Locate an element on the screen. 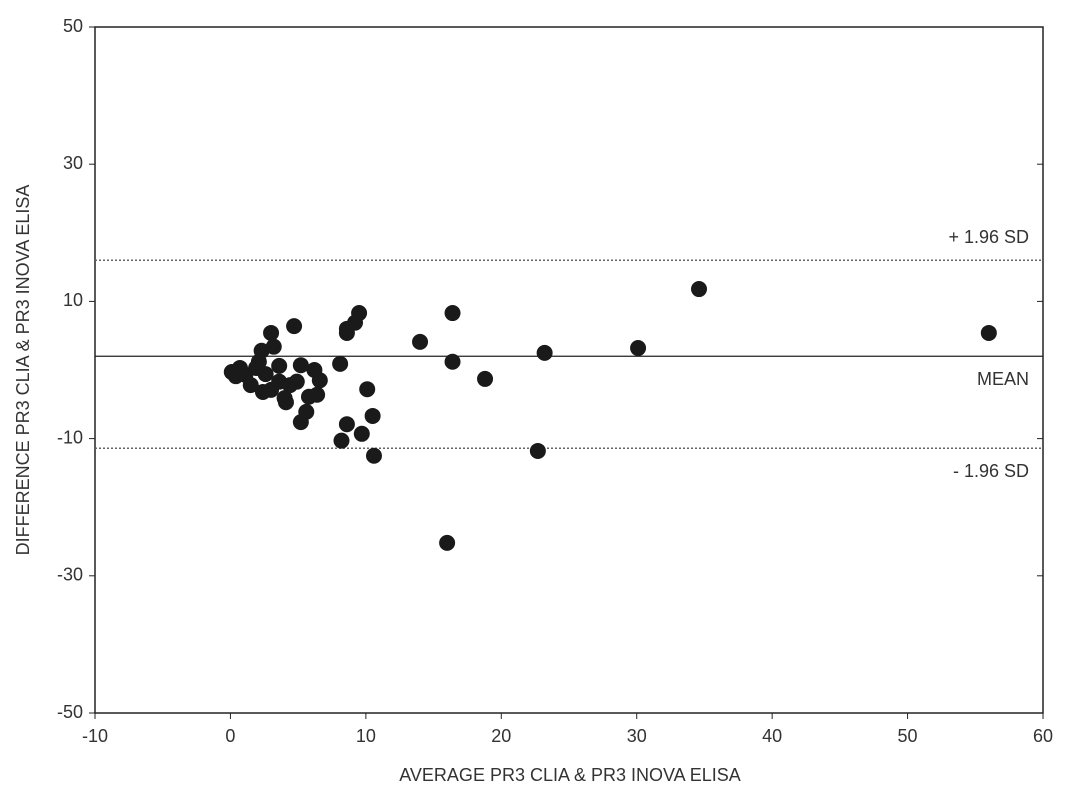 The image size is (1067, 800). x-tick-label: 30 is located at coordinates (637, 736).